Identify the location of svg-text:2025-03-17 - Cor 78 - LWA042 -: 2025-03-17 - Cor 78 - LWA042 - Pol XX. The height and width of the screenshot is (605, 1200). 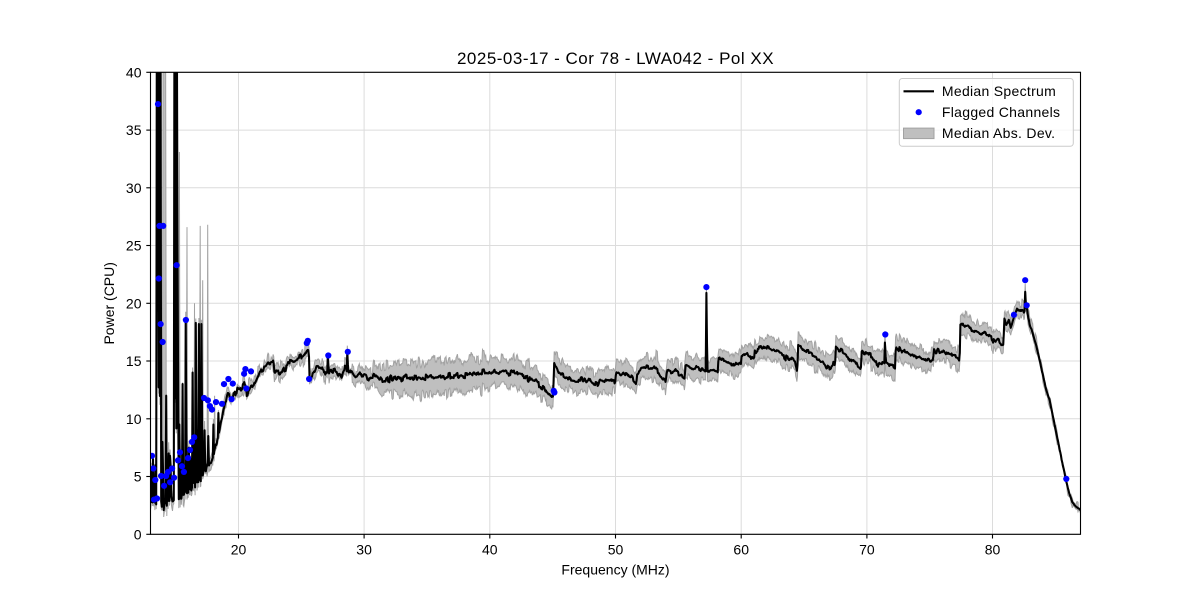
(615, 58).